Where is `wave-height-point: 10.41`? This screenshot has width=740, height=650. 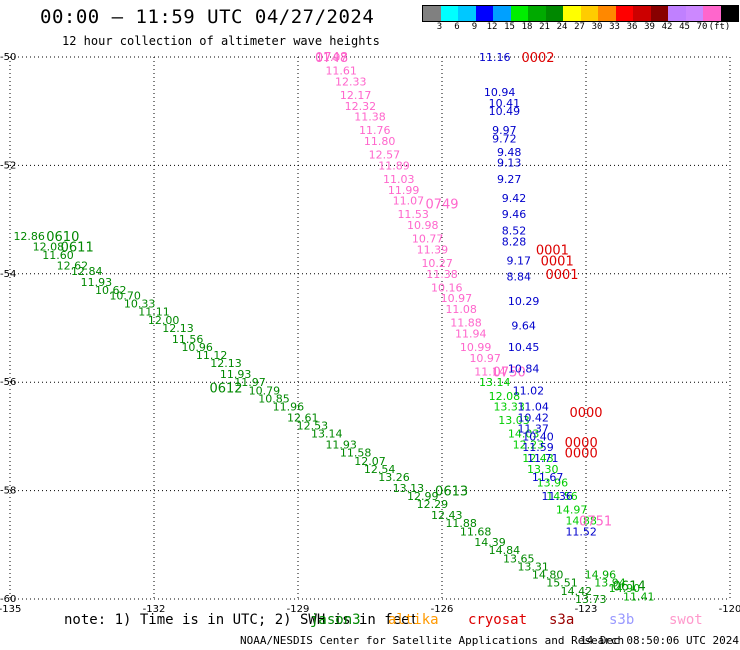
wave-height-point: 10.41 is located at coordinates (505, 103).